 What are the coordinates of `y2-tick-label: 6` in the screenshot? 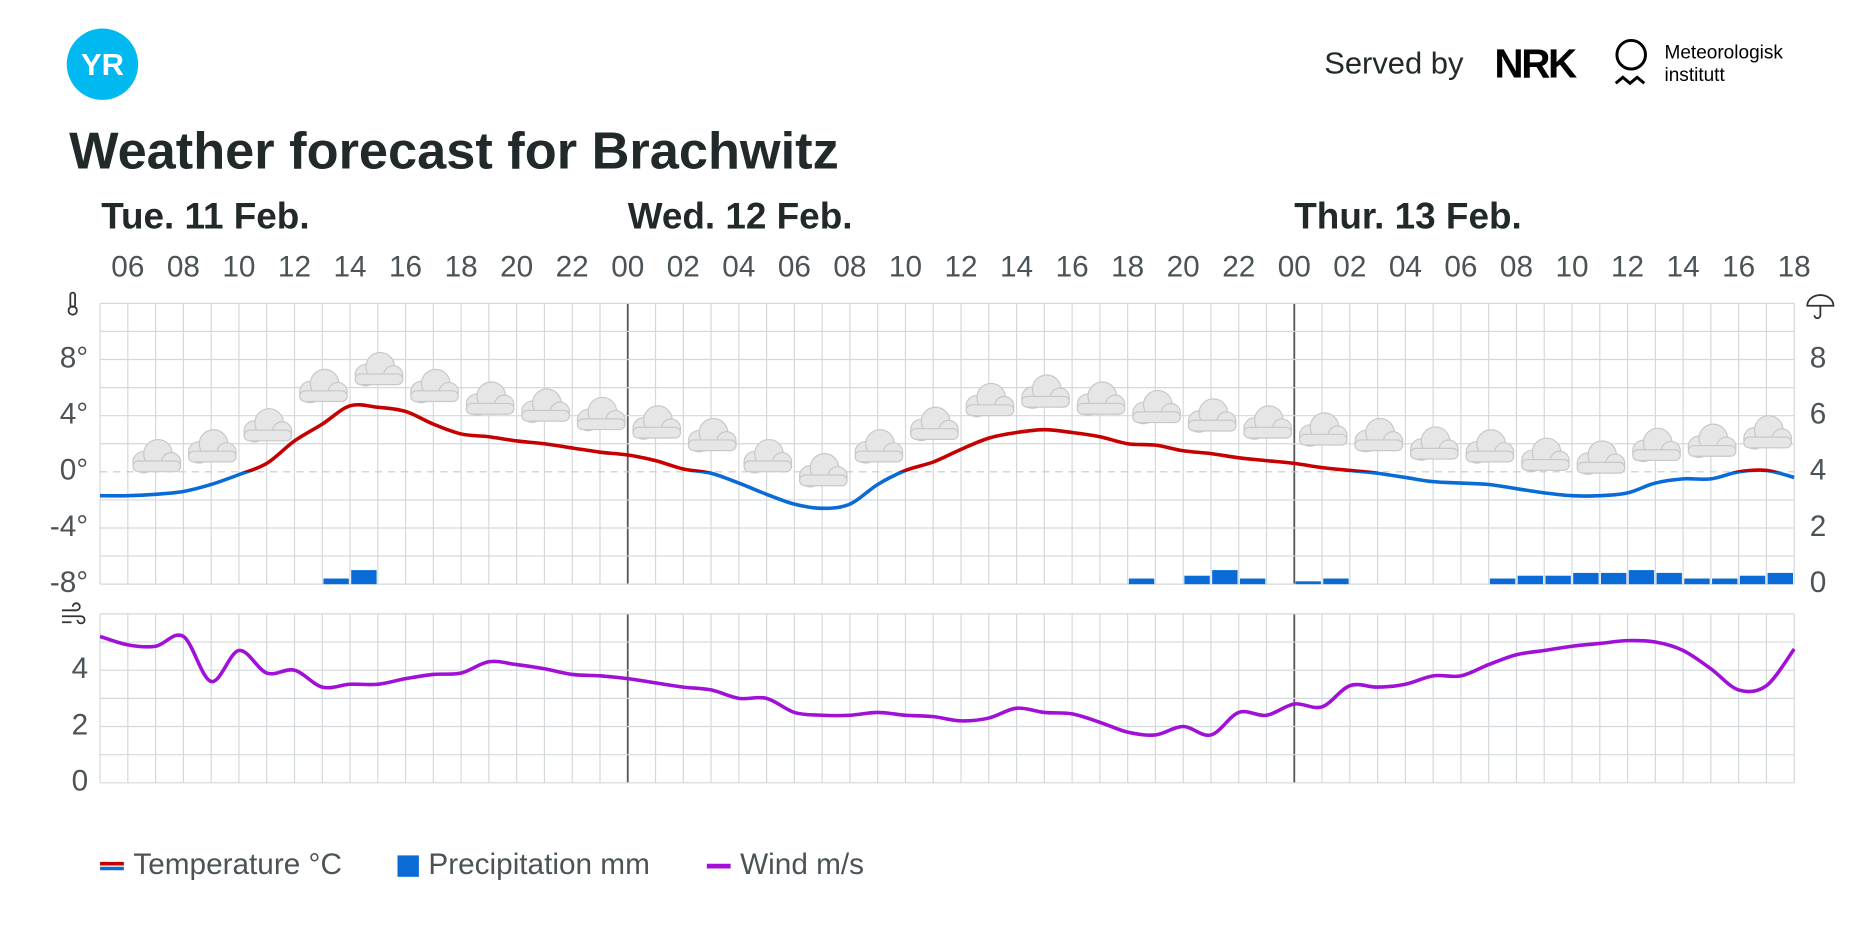 It's located at (1818, 414).